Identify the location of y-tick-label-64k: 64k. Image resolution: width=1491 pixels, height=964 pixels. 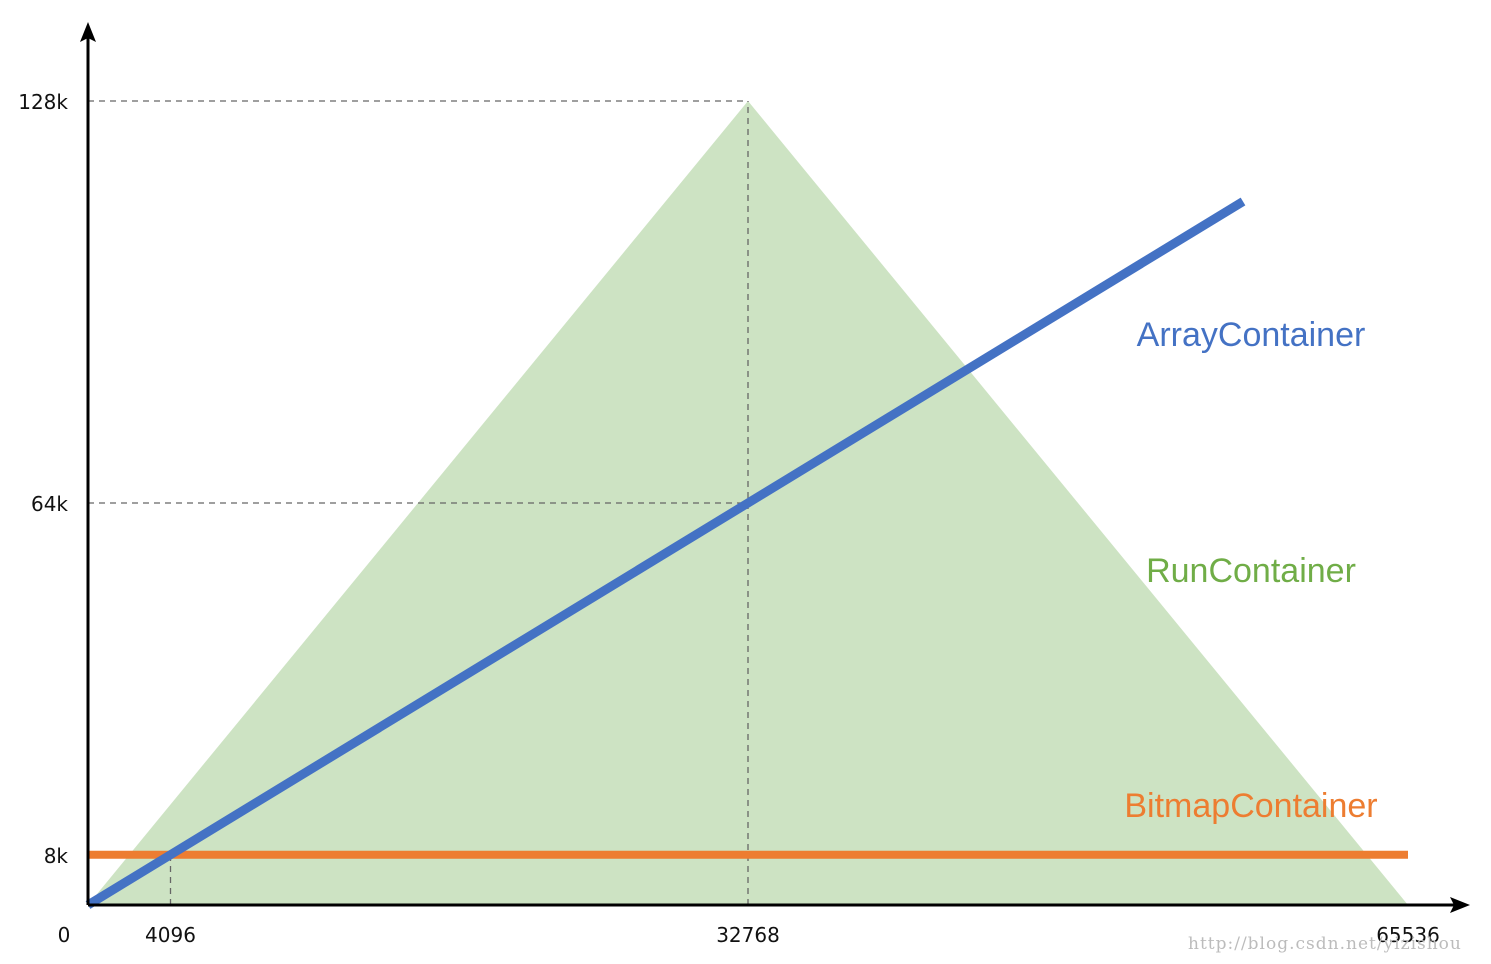
(49, 504).